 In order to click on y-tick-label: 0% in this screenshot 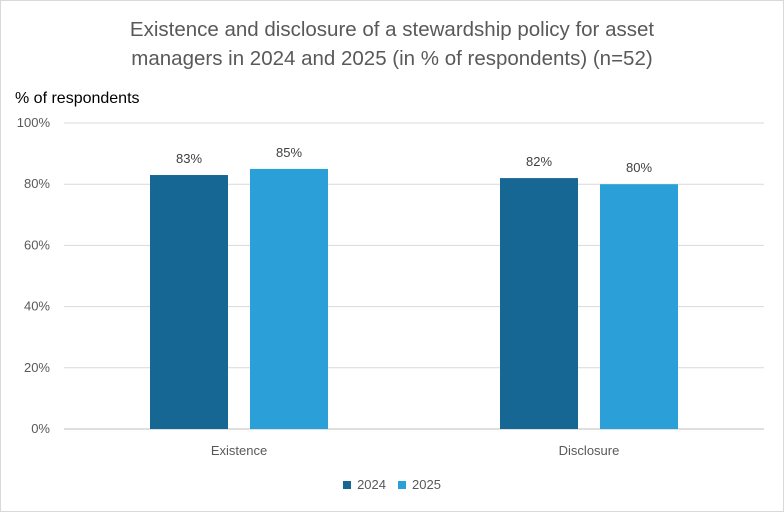, I will do `click(40, 428)`.